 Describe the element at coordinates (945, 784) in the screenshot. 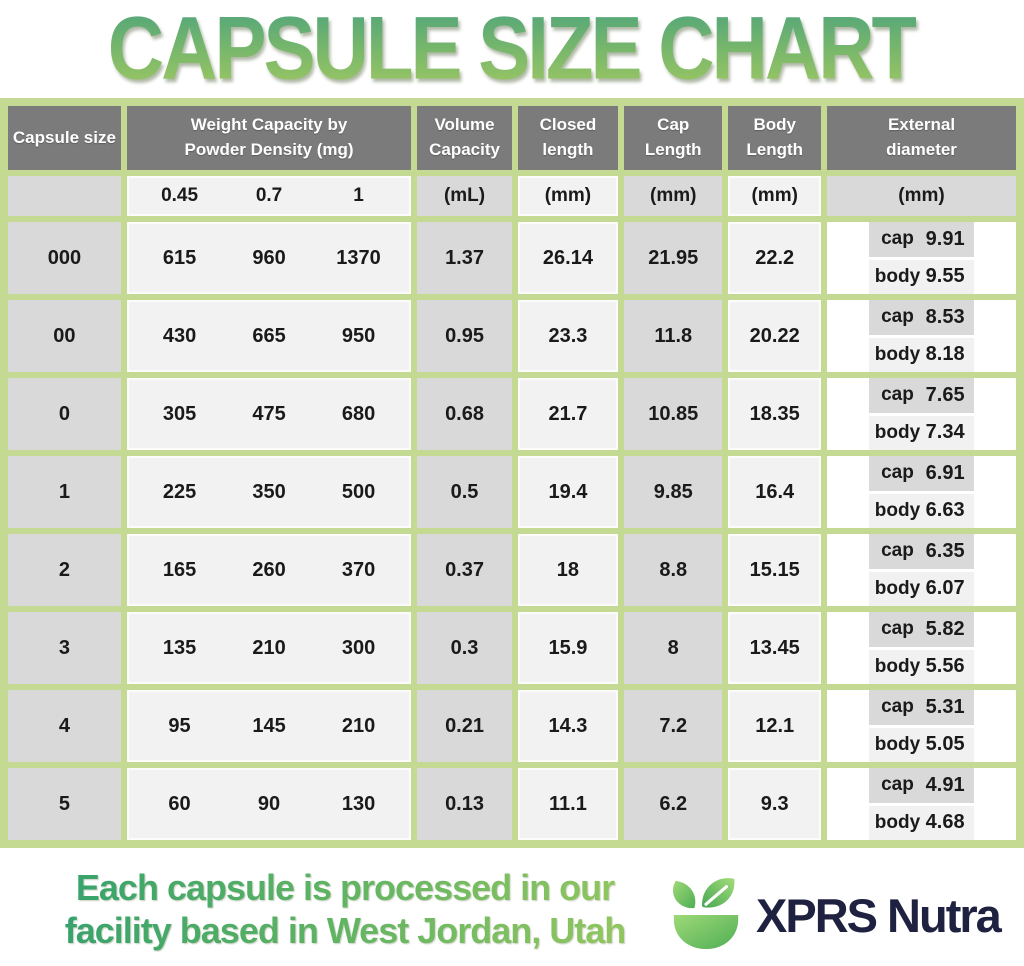

I see `cap-diameter-value: 4.91` at that location.